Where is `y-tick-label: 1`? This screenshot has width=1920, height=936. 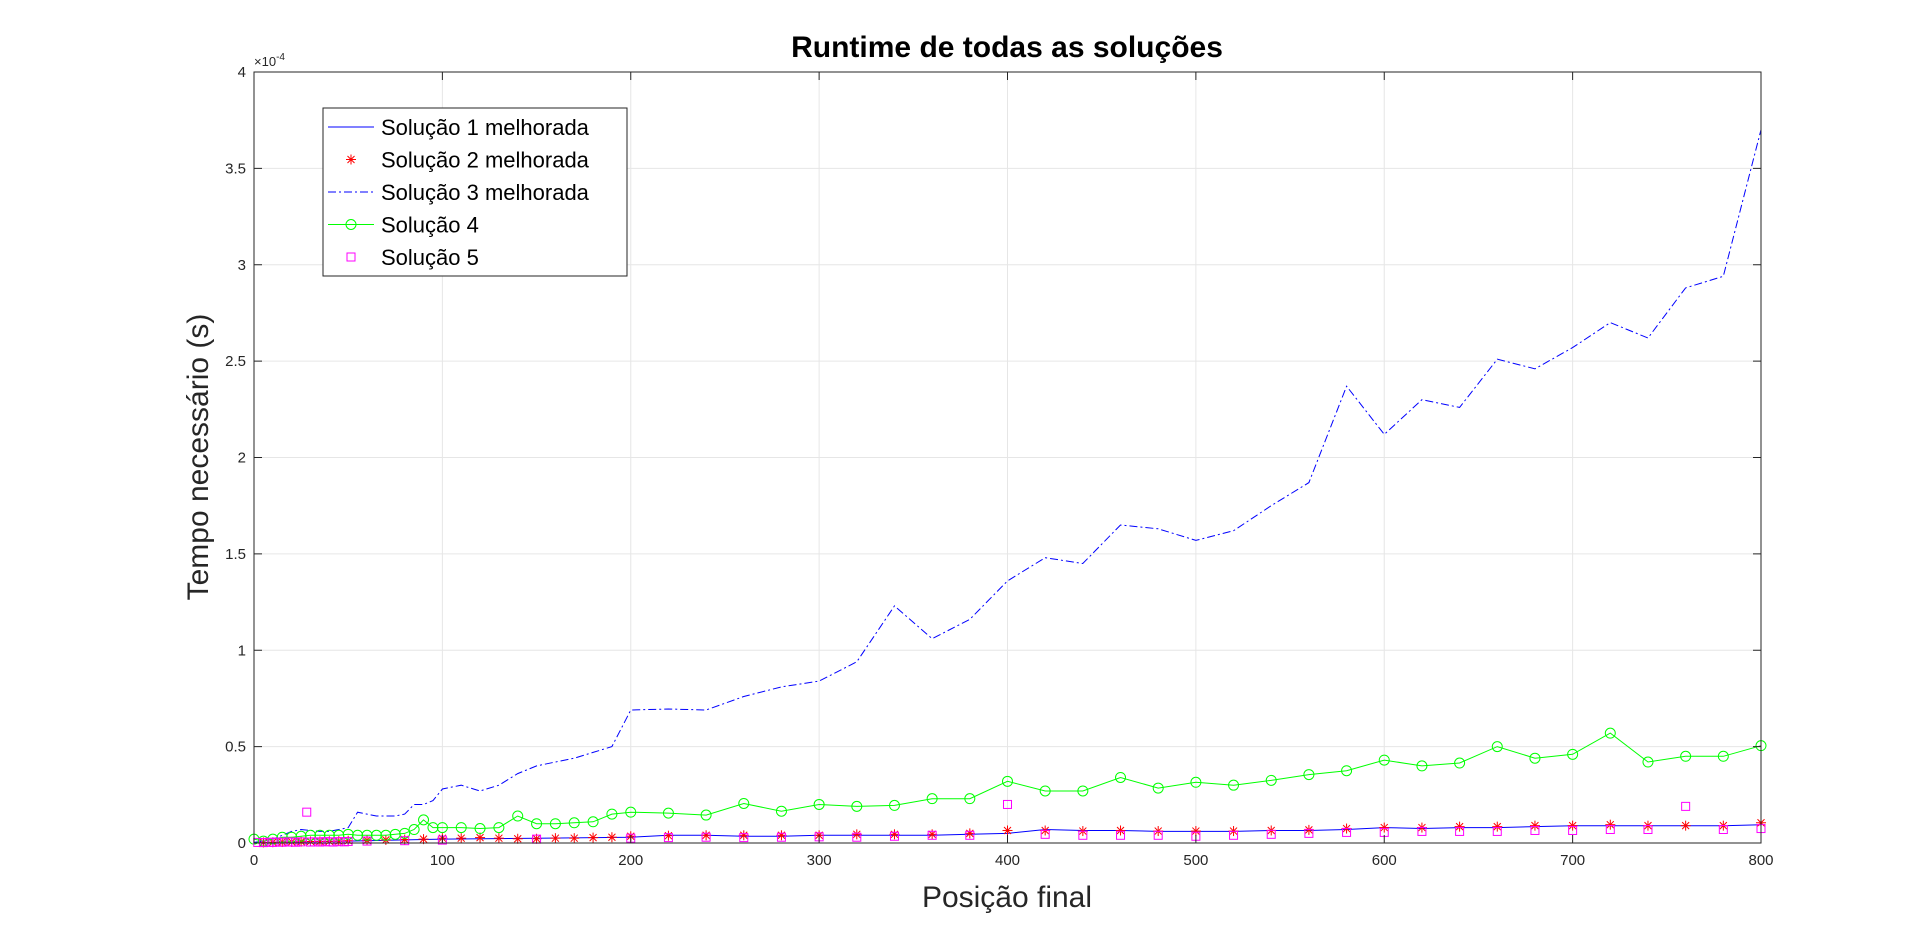 y-tick-label: 1 is located at coordinates (242, 650).